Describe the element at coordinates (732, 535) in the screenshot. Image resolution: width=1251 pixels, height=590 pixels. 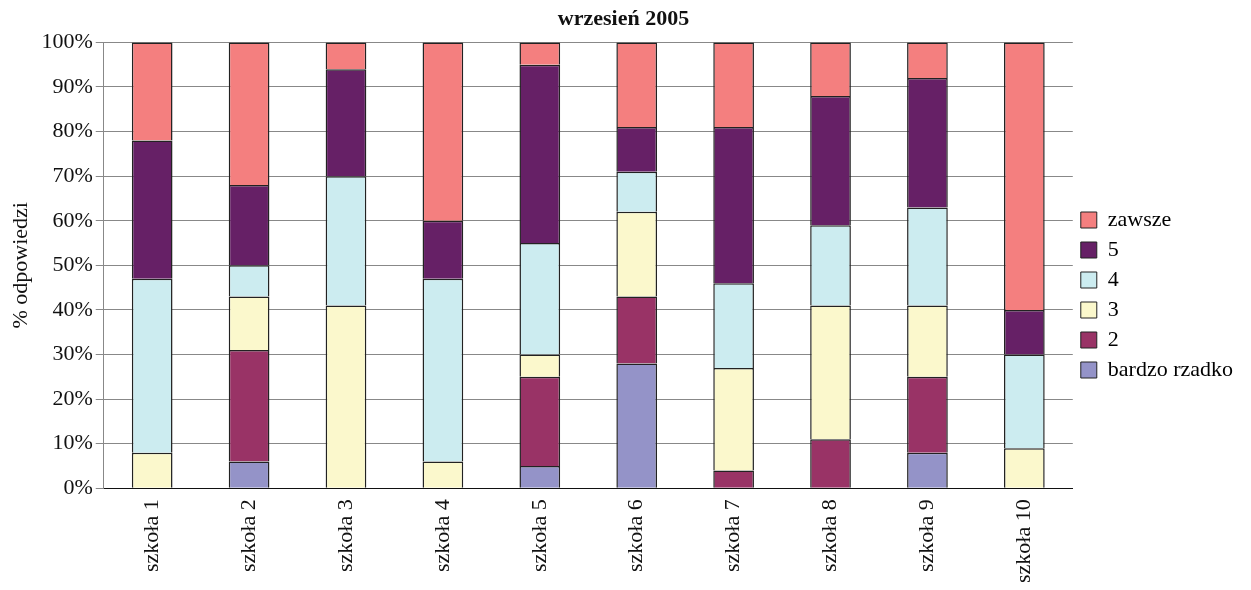
I see `x-tick-label: szkoła 7` at that location.